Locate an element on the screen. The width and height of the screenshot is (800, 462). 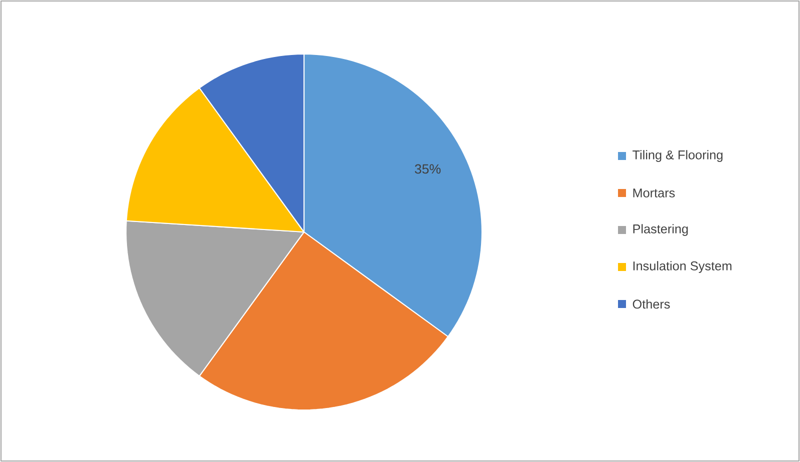
legend-label: Others is located at coordinates (651, 304).